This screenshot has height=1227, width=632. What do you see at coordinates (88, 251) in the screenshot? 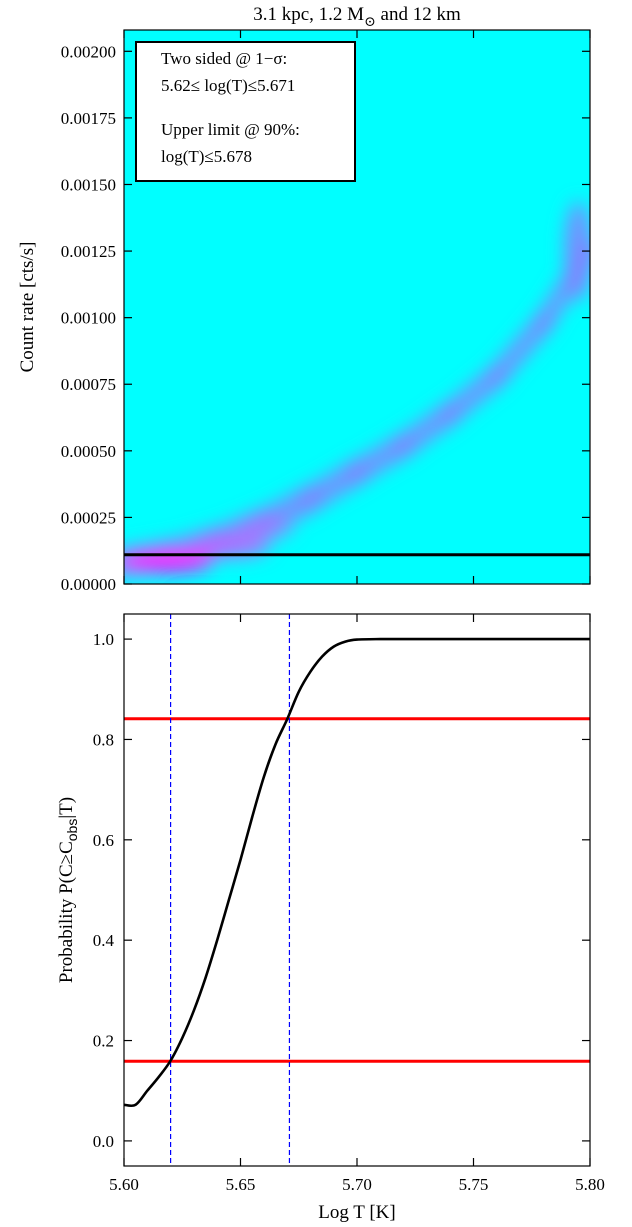
I see `top-ytick-label: 0.00125` at bounding box center [88, 251].